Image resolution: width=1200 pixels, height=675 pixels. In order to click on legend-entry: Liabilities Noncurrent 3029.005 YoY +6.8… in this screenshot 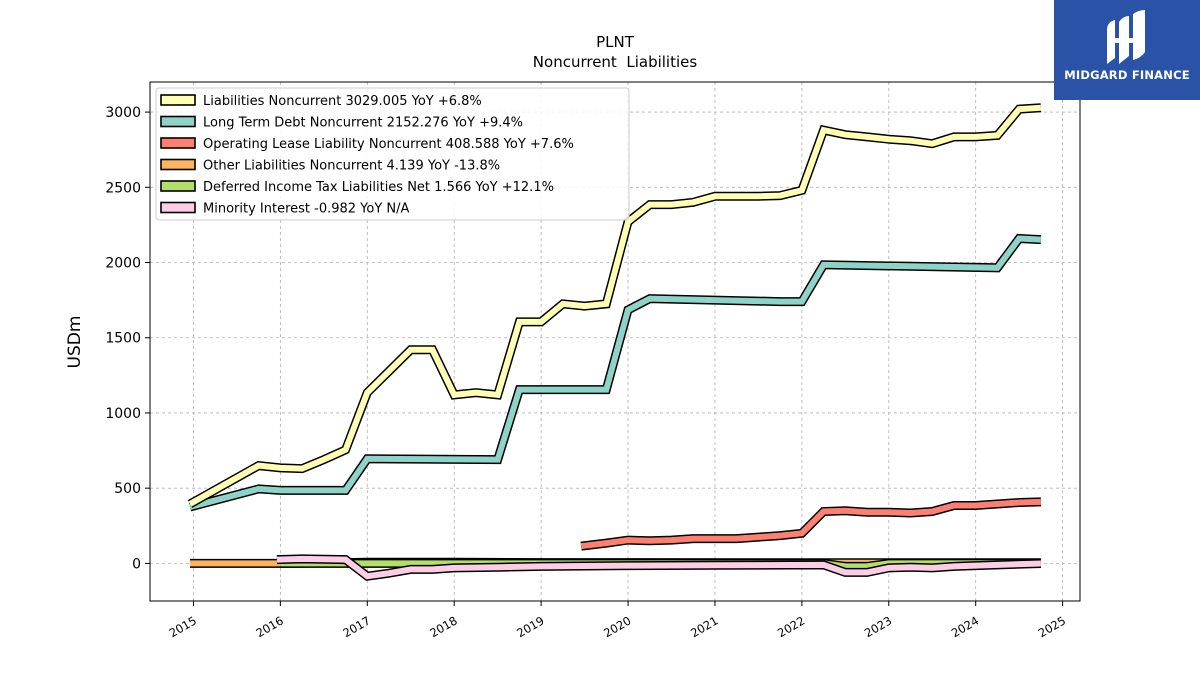, I will do `click(342, 101)`.